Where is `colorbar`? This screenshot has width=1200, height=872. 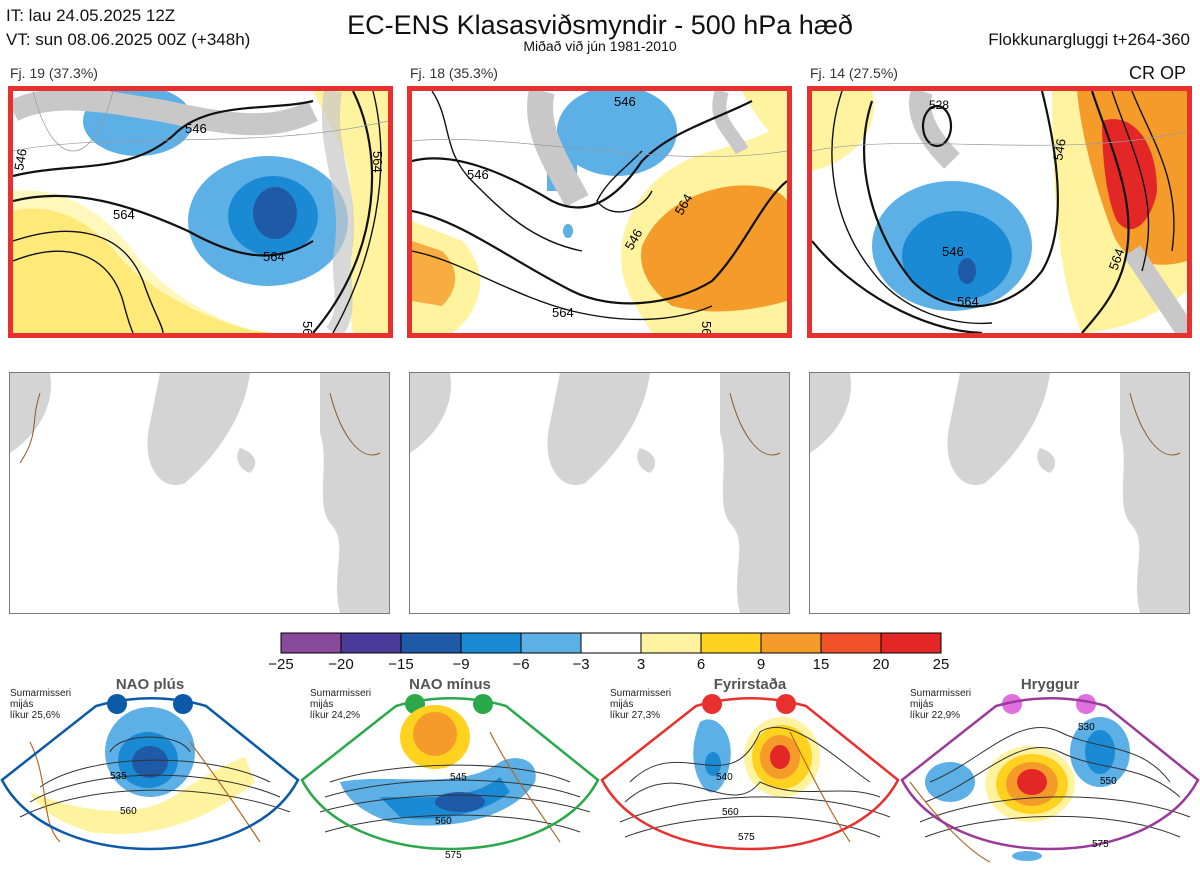
colorbar is located at coordinates (611, 643).